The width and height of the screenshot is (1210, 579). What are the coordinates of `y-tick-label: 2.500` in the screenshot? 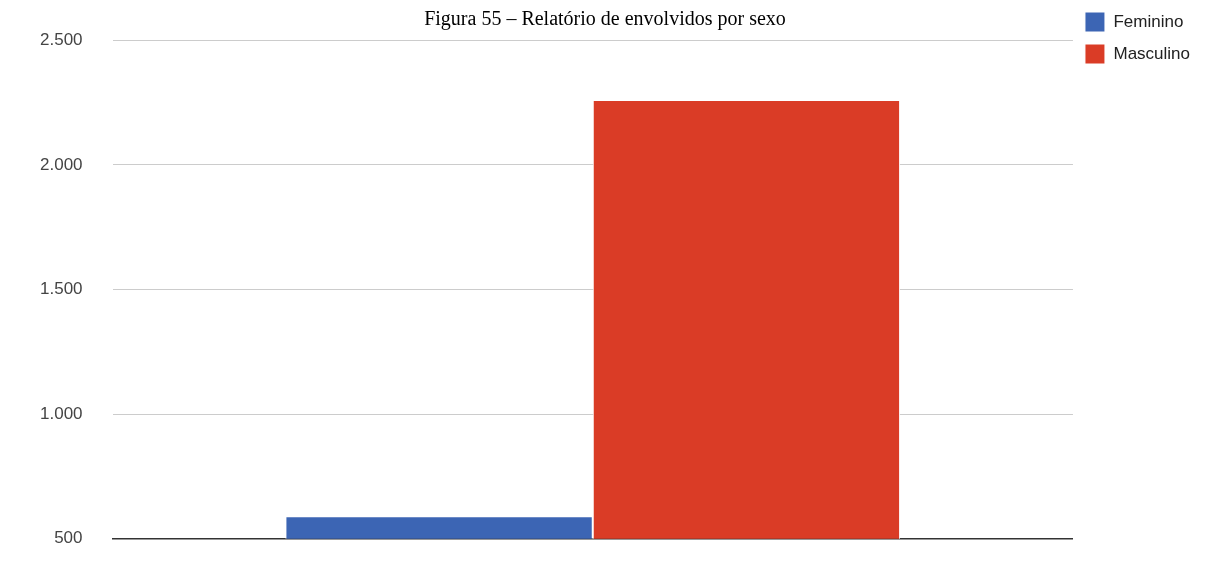 It's located at (61, 39).